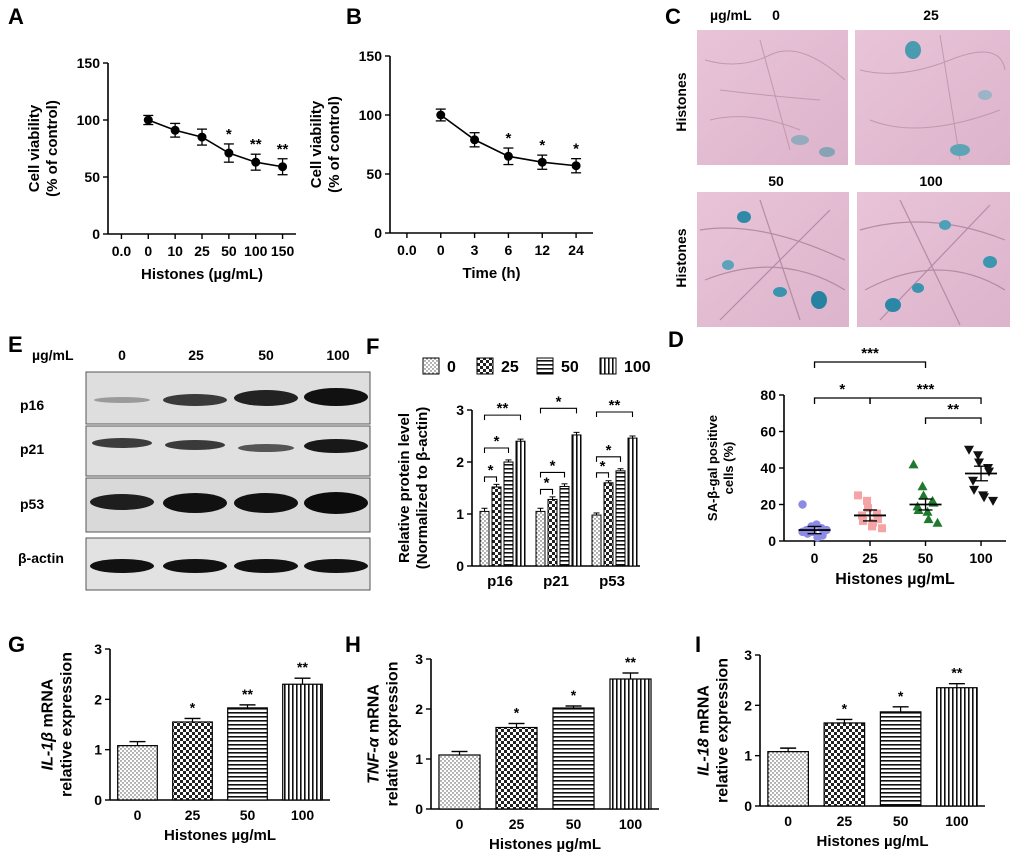 Image resolution: width=1020 pixels, height=859 pixels. I want to click on legend-label: 25, so click(510, 367).